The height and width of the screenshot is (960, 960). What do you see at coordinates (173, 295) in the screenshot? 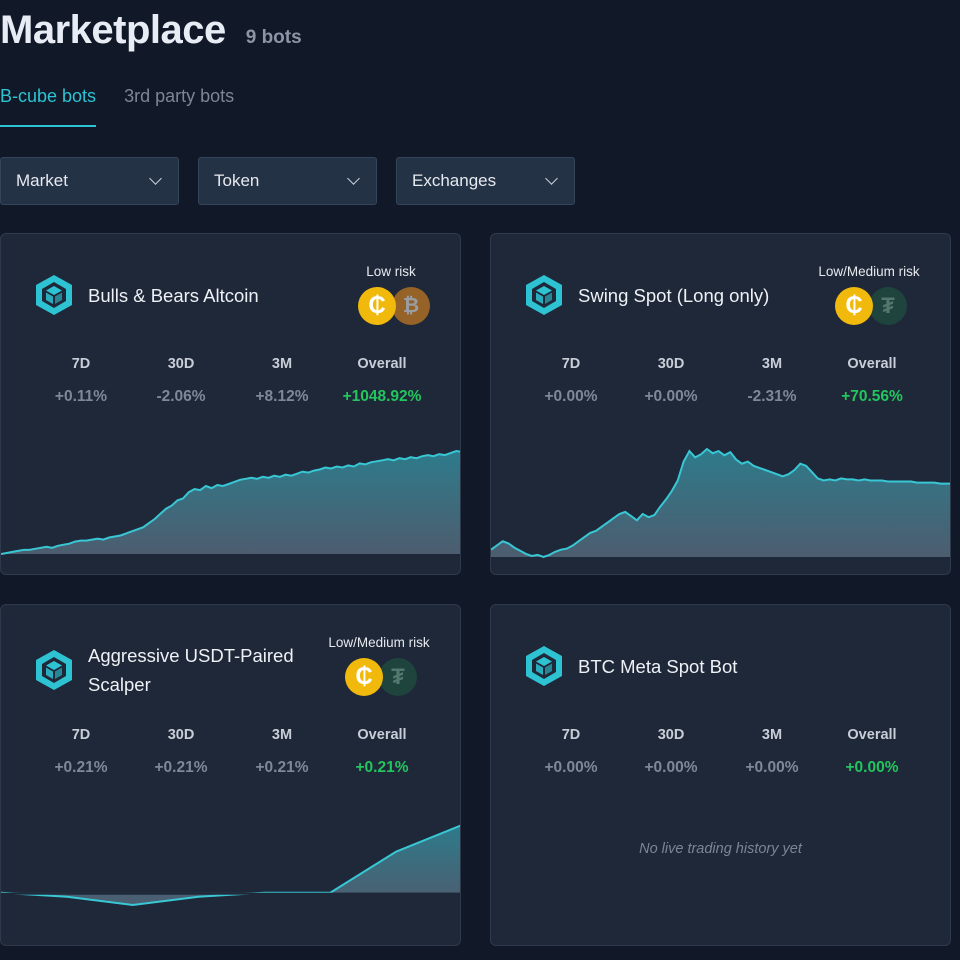
I see `bot-name: Bulls & Bears Altcoin` at bounding box center [173, 295].